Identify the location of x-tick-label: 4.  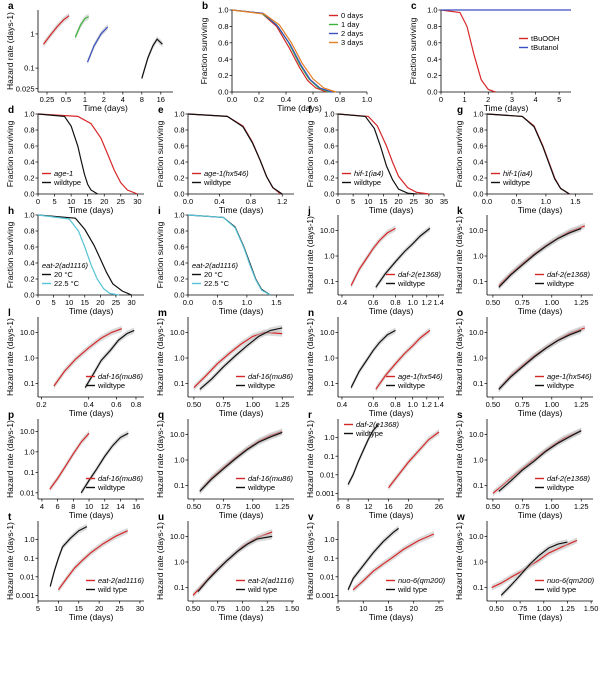
(123, 99).